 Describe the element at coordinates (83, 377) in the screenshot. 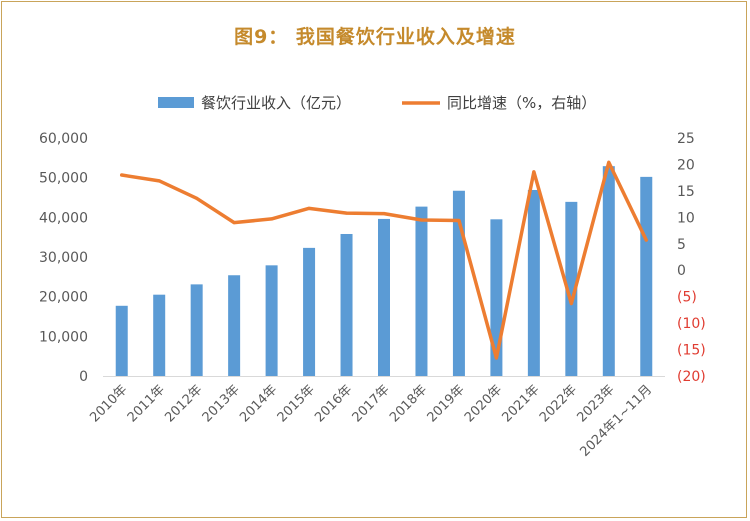

I see `y-left-tick-label: 0` at that location.